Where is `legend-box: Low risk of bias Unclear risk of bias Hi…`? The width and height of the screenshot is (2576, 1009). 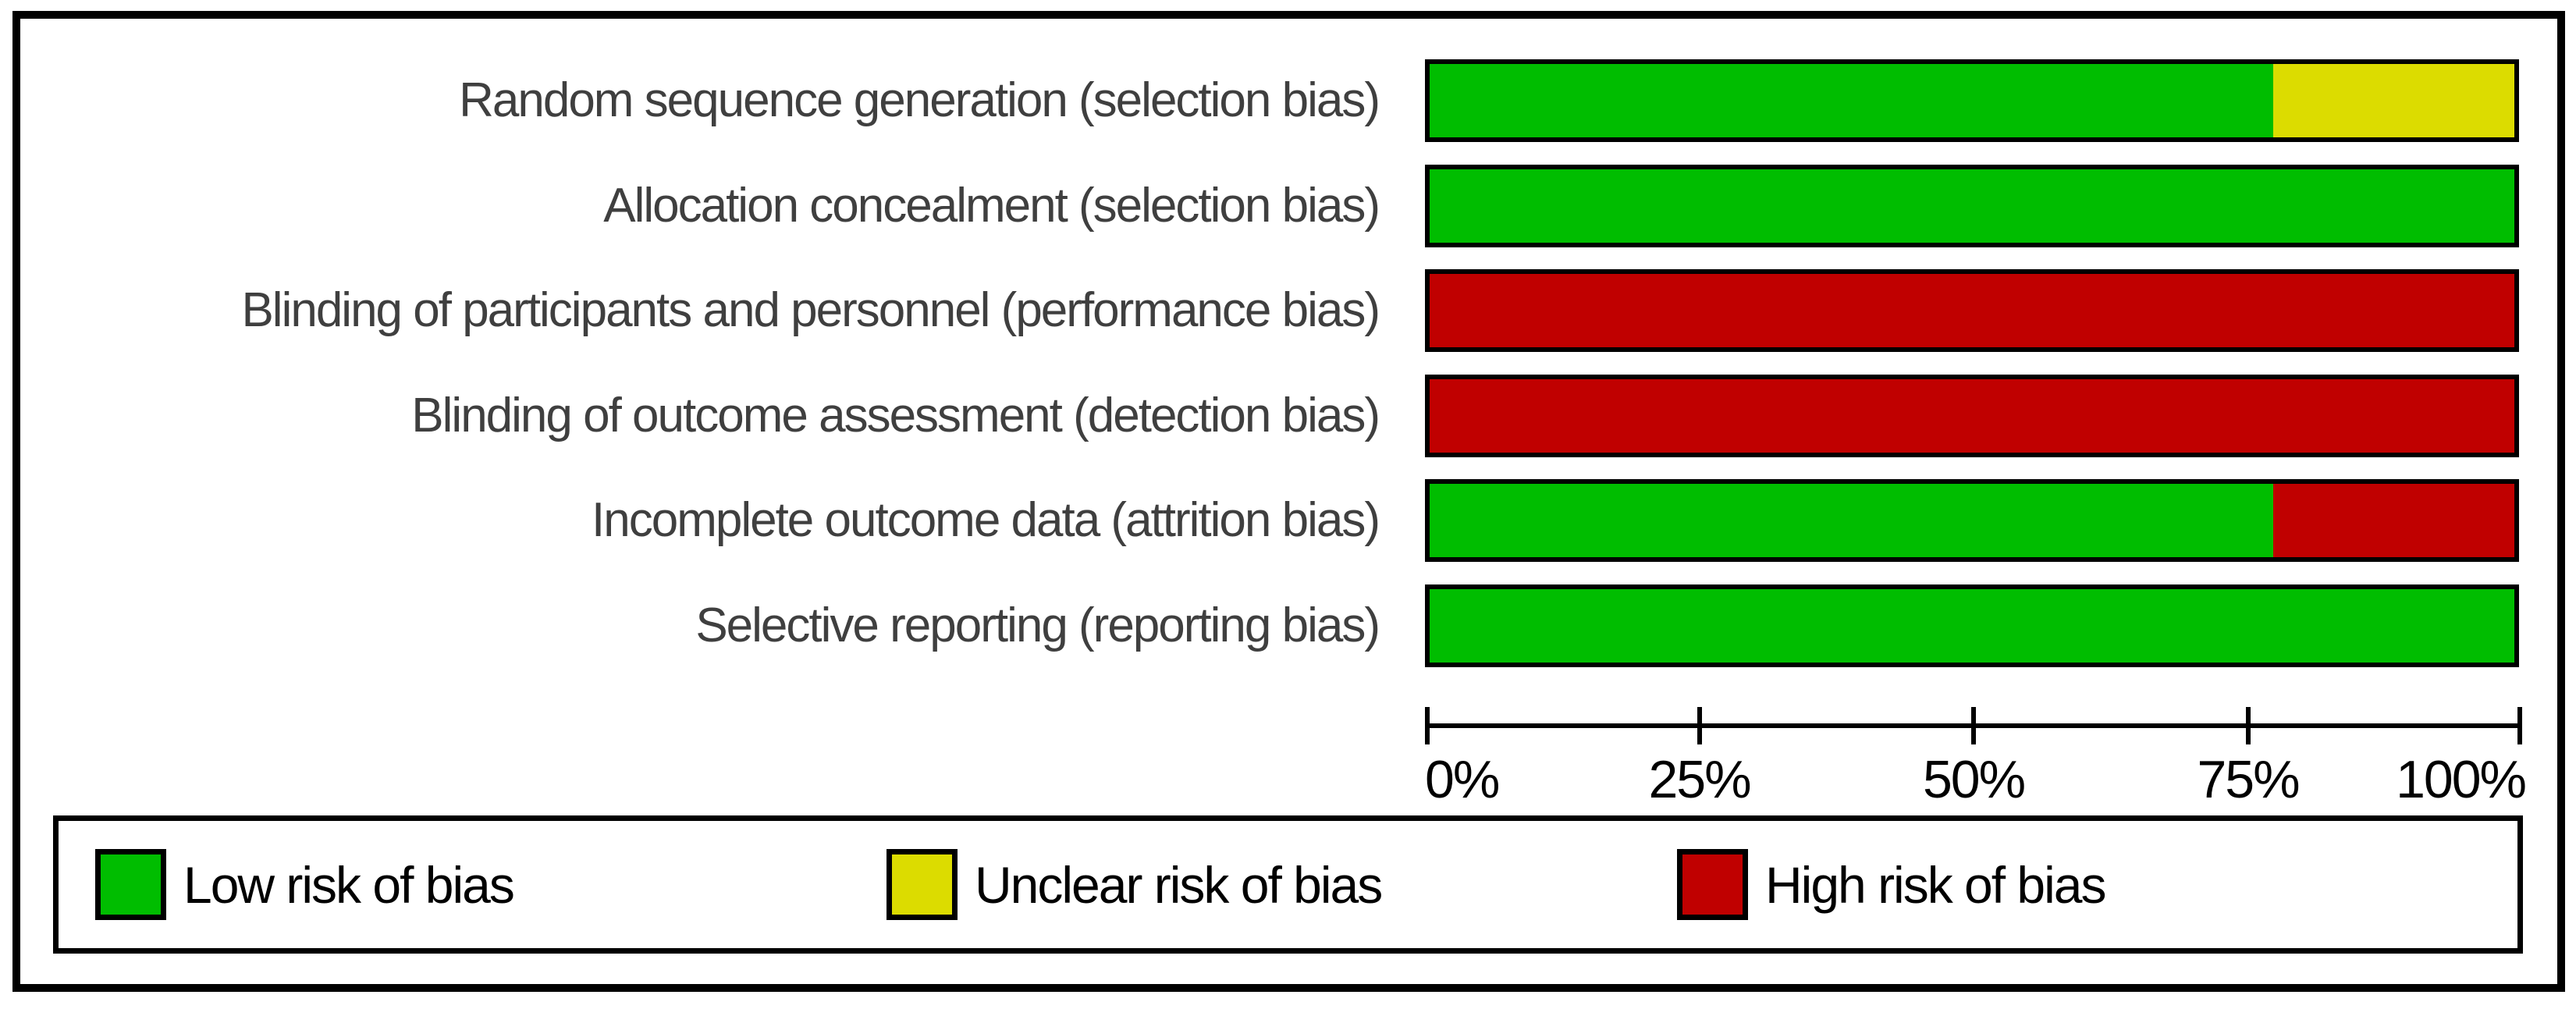 legend-box: Low risk of bias Unclear risk of bias Hi… is located at coordinates (1288, 884).